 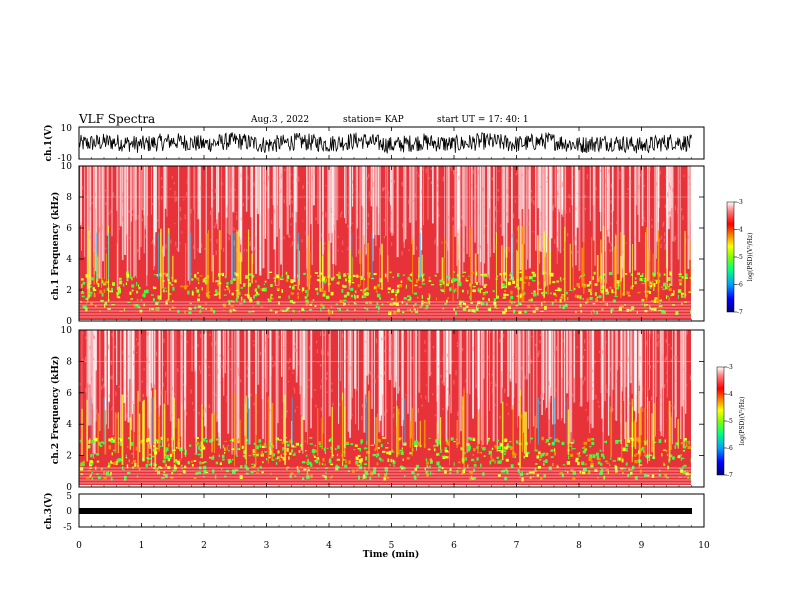 What do you see at coordinates (142, 546) in the screenshot?
I see `x-tick-label: 1` at bounding box center [142, 546].